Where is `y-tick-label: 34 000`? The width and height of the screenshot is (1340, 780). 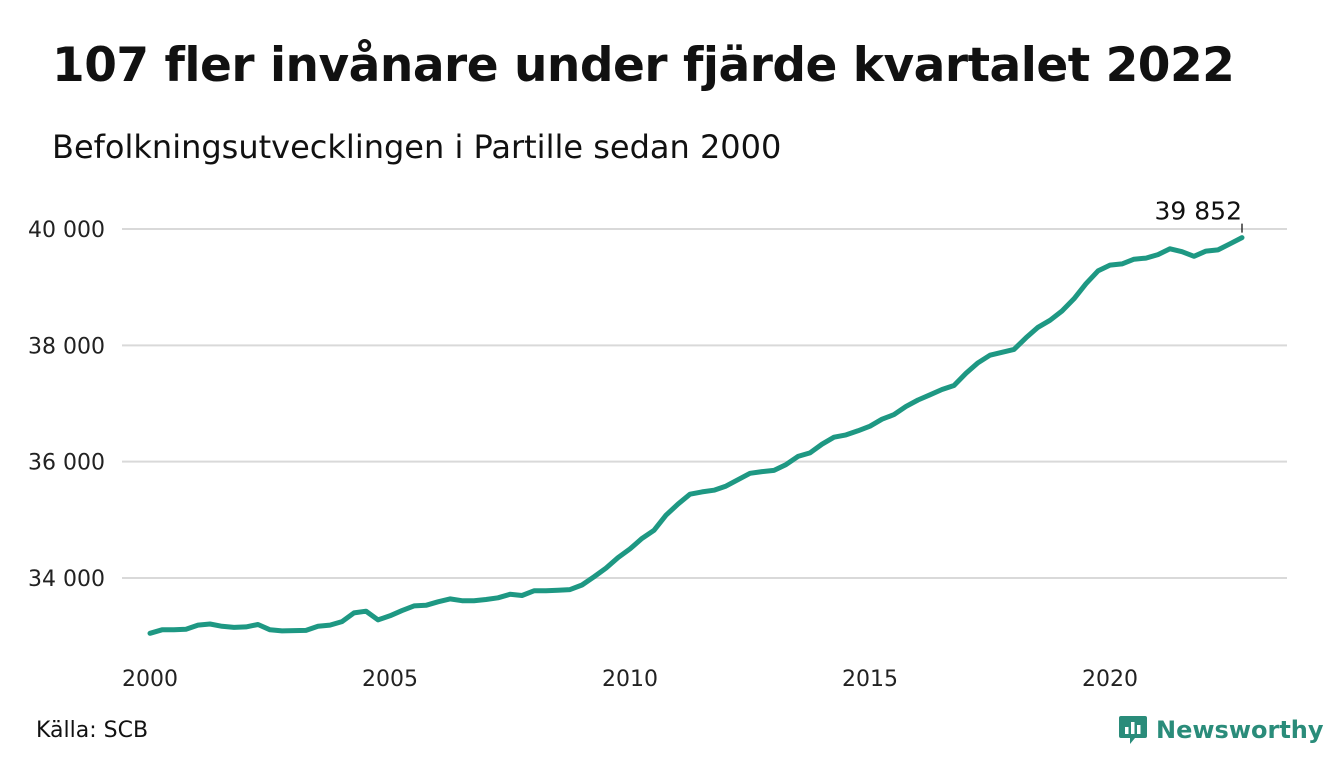
y-tick-label: 34 000 is located at coordinates (66, 579).